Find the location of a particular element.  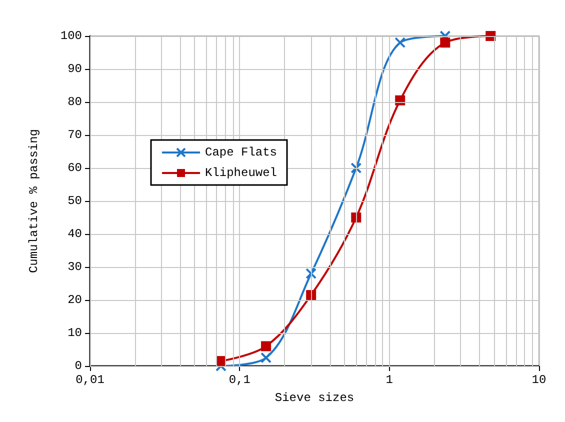

legend-label: Cape Flats is located at coordinates (241, 153).